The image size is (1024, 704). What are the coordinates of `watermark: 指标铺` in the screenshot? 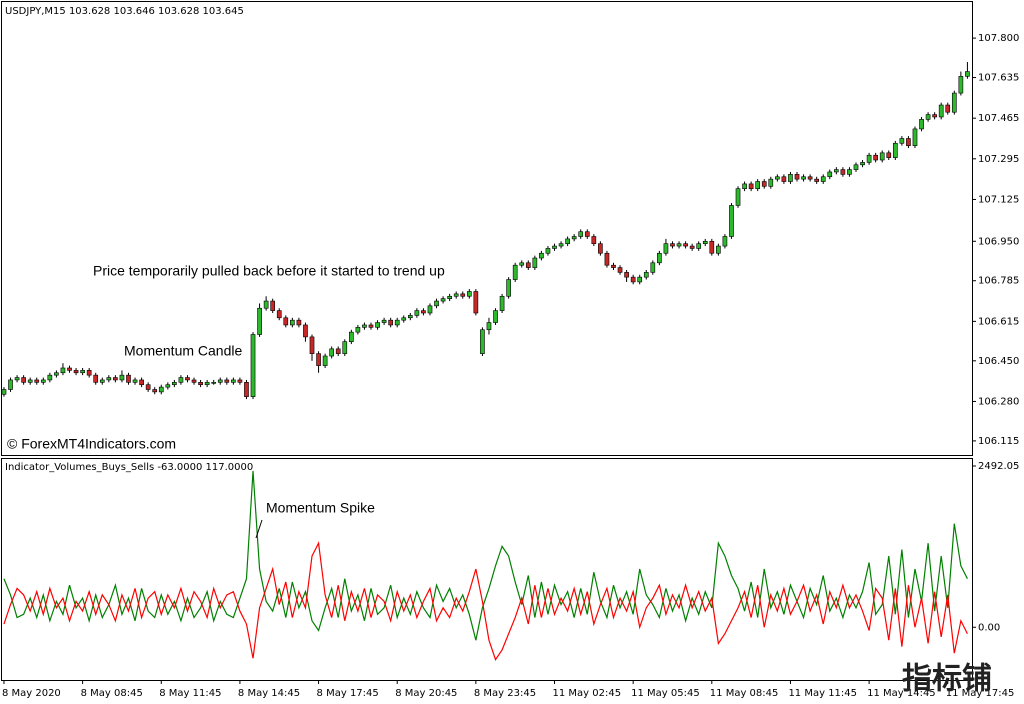 It's located at (947, 679).